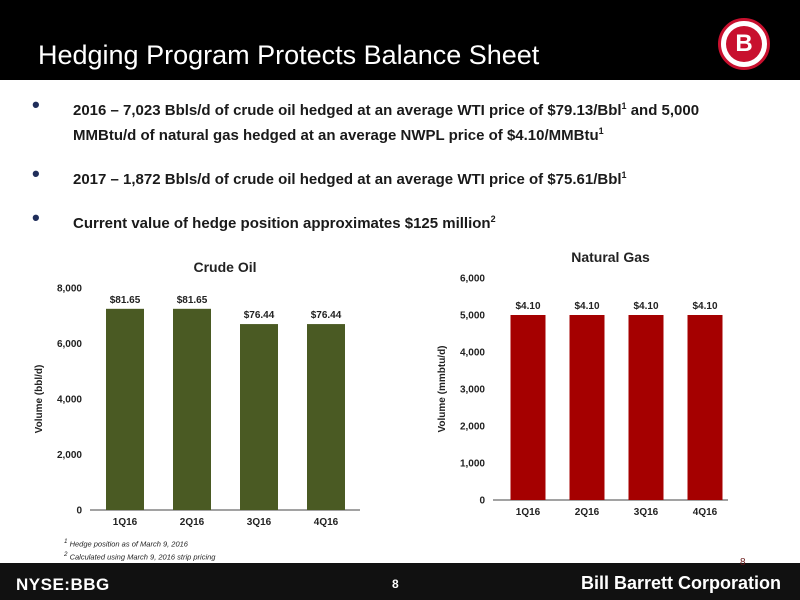 The image size is (800, 600). Describe the element at coordinates (442, 388) in the screenshot. I see `y-axis-label: Volume (mmbtu/d)` at that location.